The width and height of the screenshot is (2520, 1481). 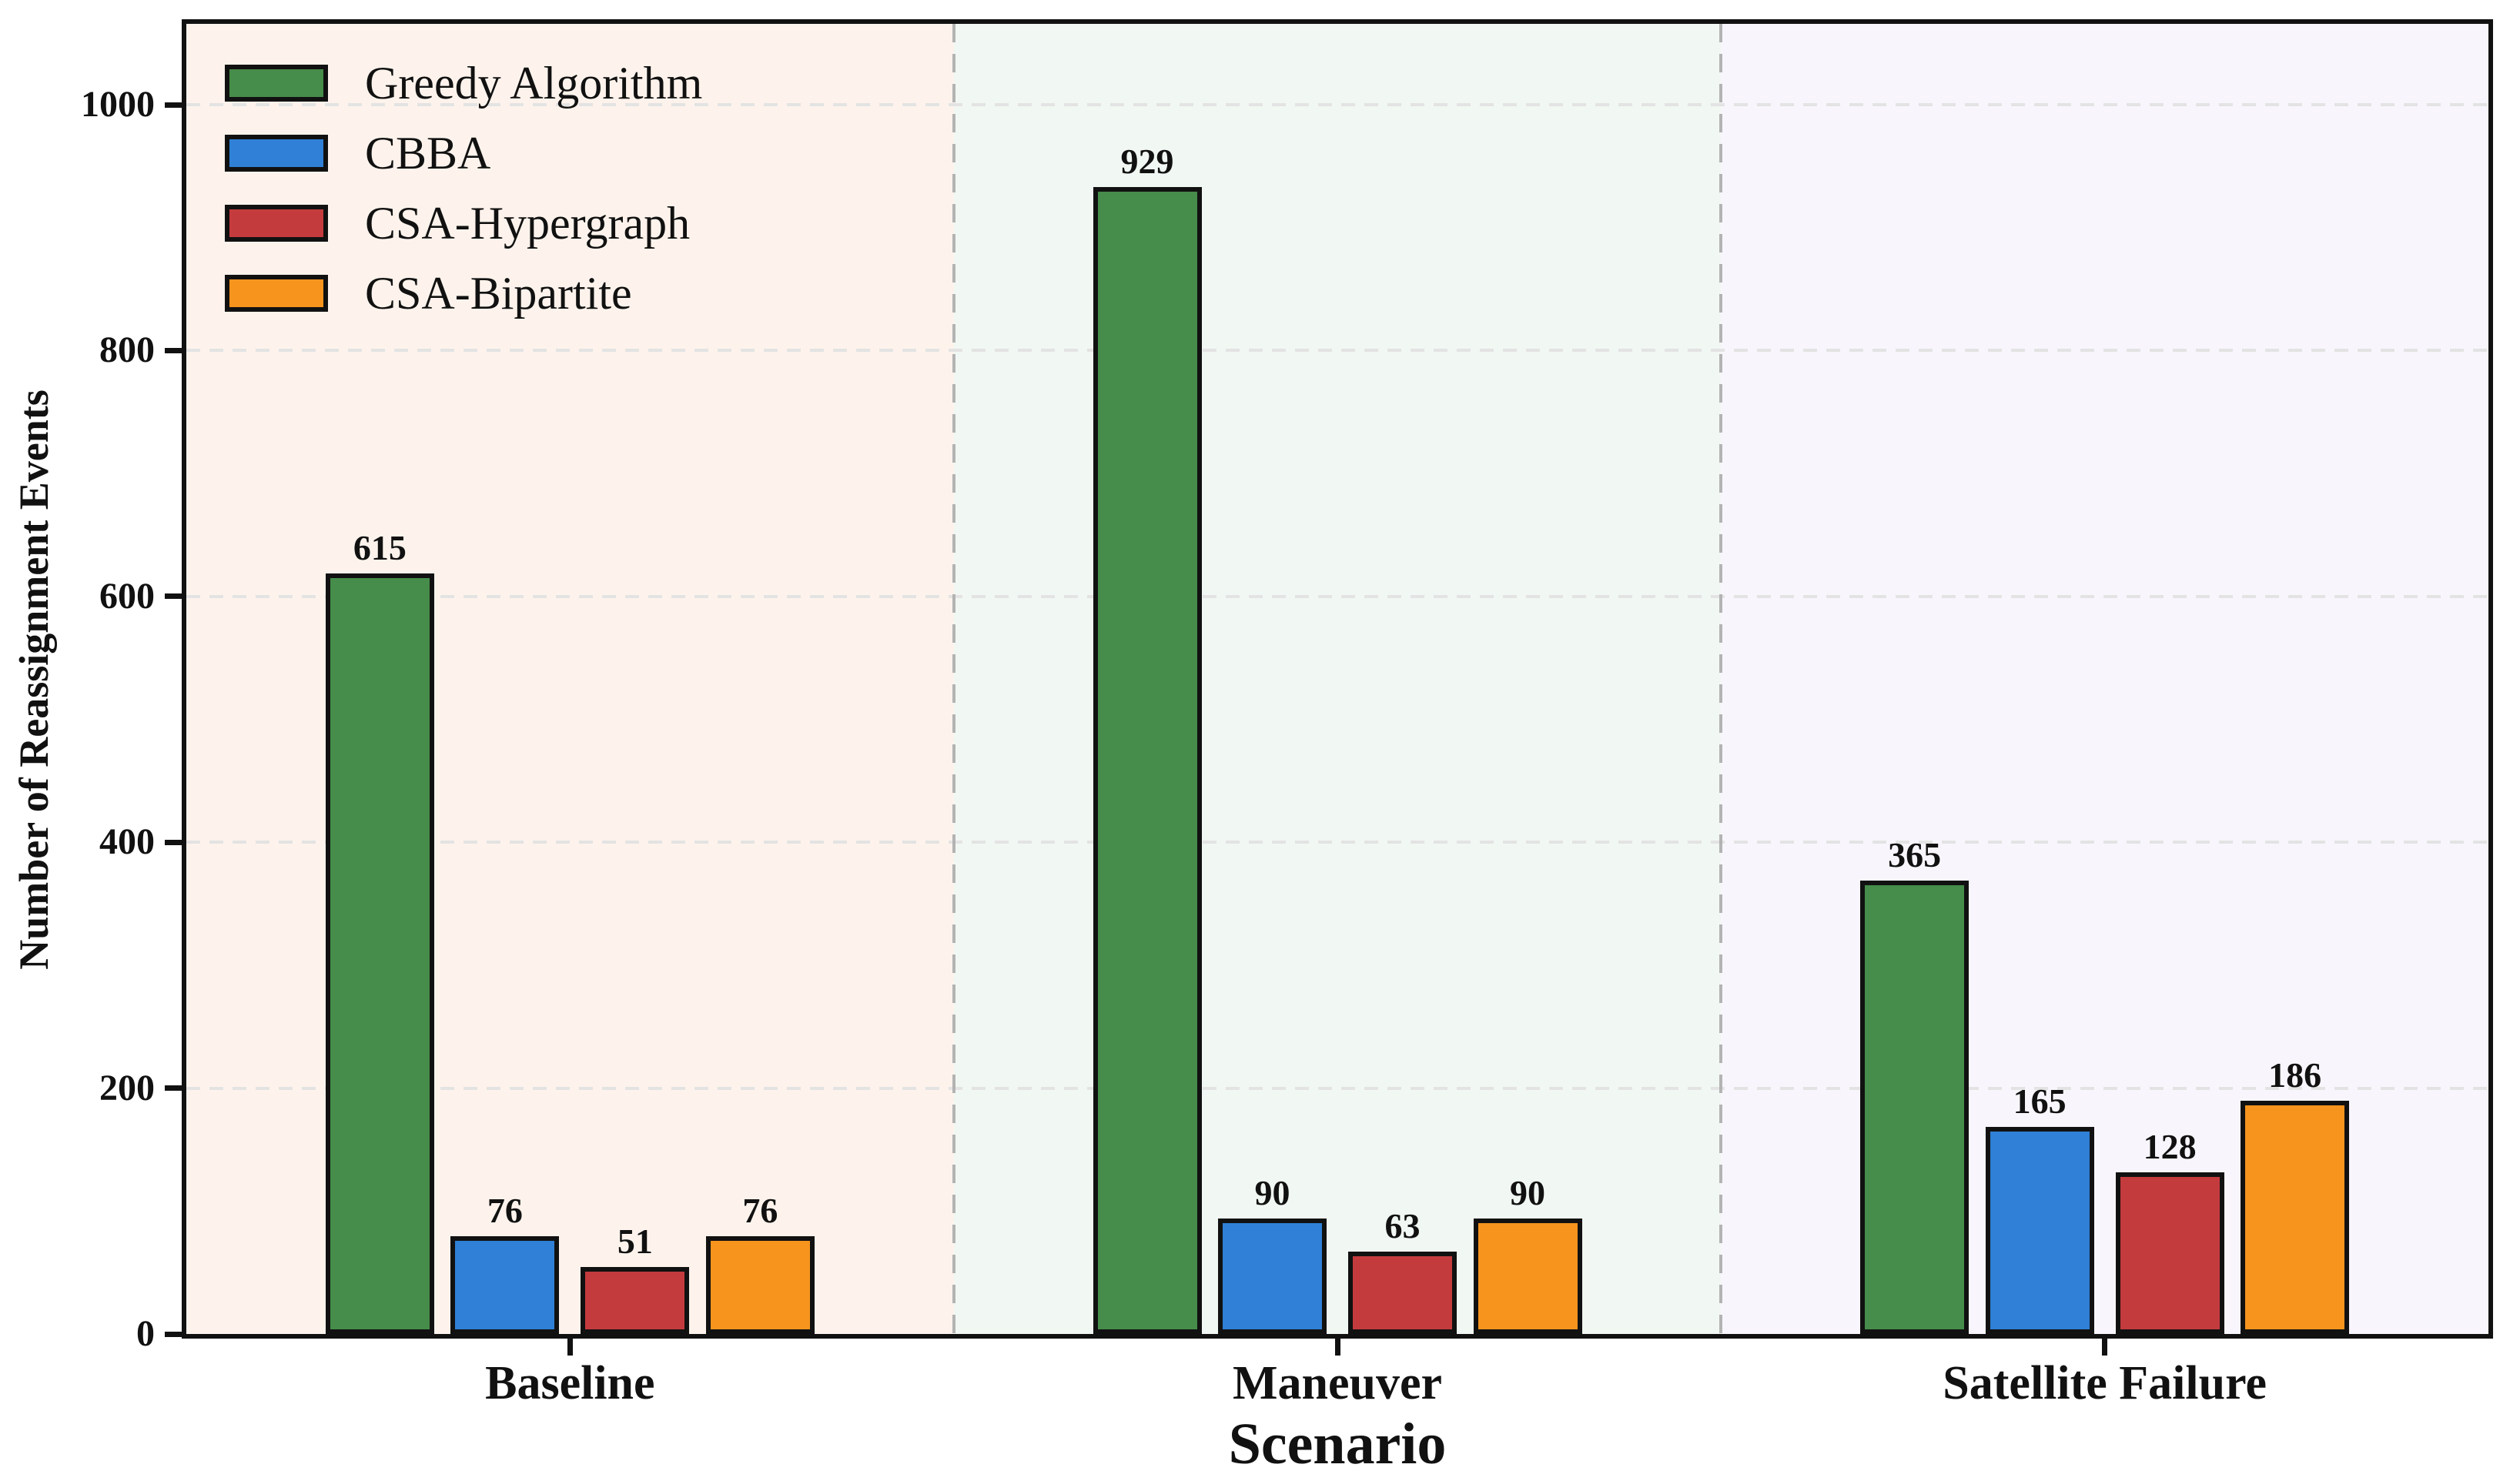 What do you see at coordinates (380, 547) in the screenshot?
I see `bar-value-label: 615` at bounding box center [380, 547].